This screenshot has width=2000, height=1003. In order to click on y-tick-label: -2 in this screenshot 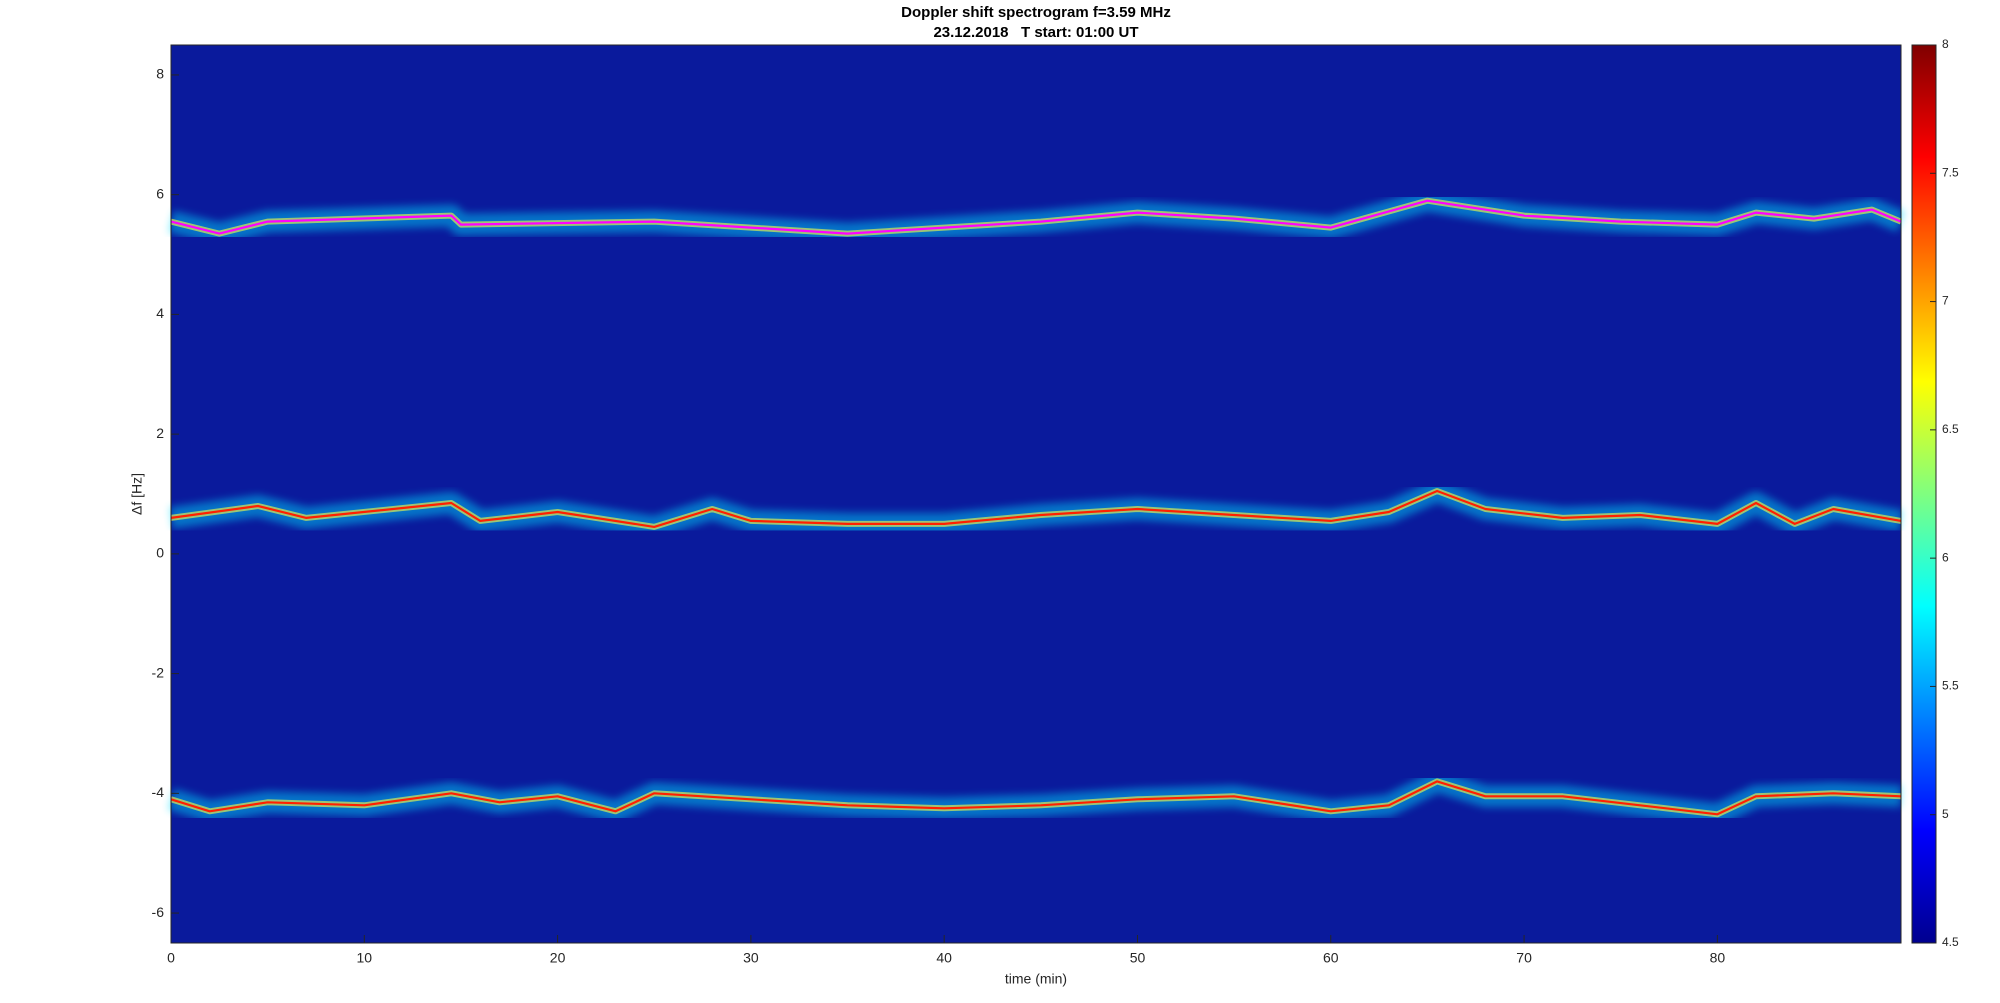, I will do `click(158, 672)`.